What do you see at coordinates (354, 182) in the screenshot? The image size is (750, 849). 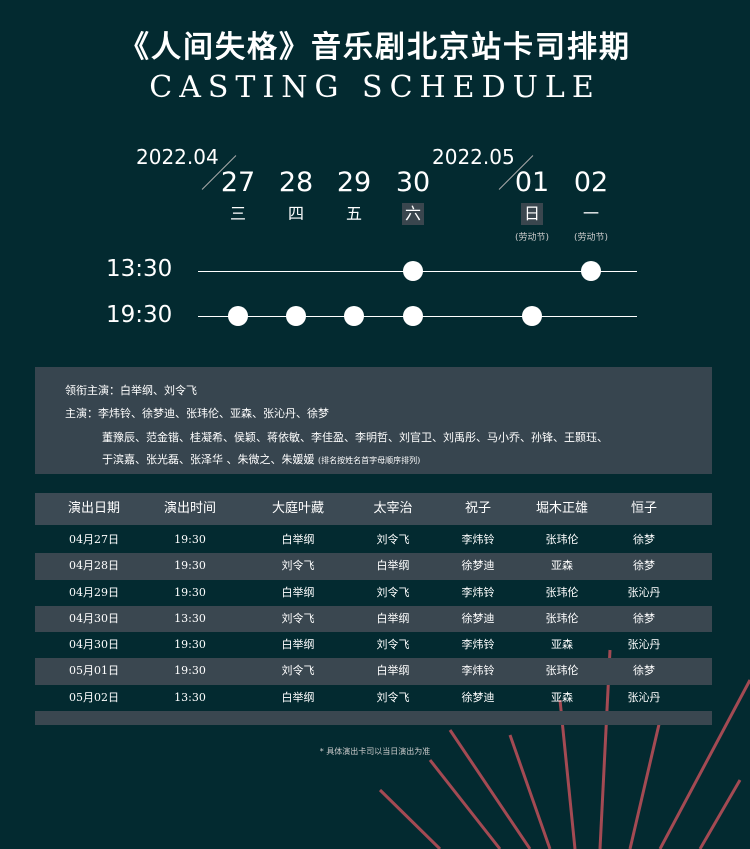 I see `day-number: 29` at bounding box center [354, 182].